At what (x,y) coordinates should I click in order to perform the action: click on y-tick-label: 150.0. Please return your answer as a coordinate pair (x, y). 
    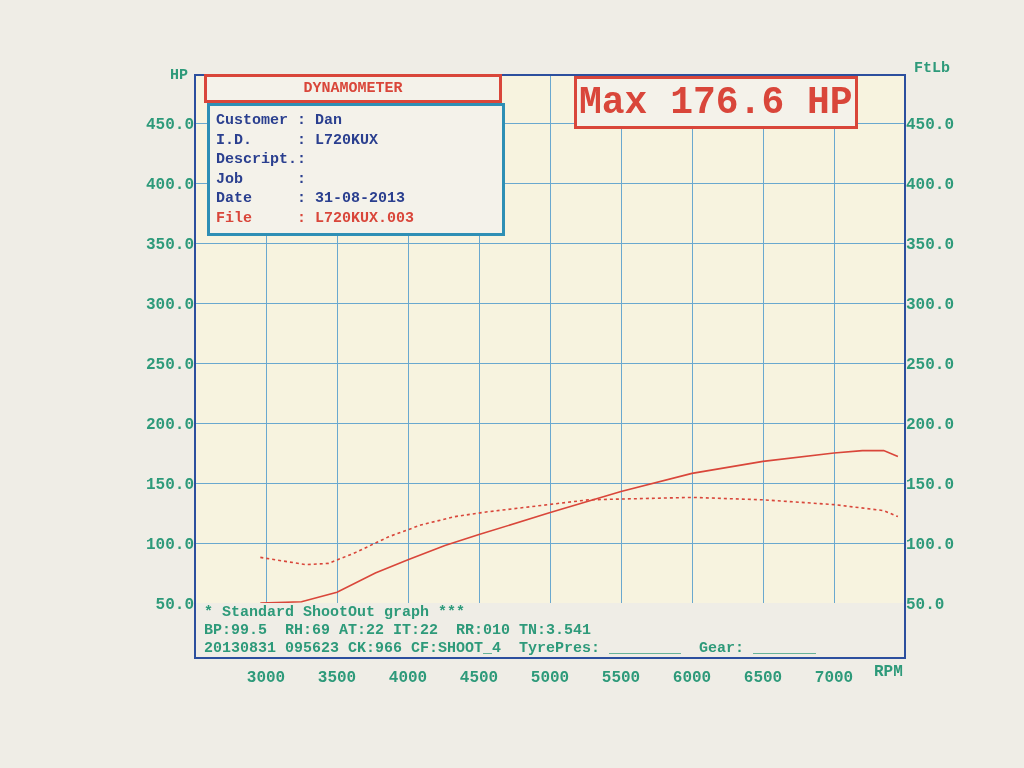
    Looking at the image, I should click on (169, 484).